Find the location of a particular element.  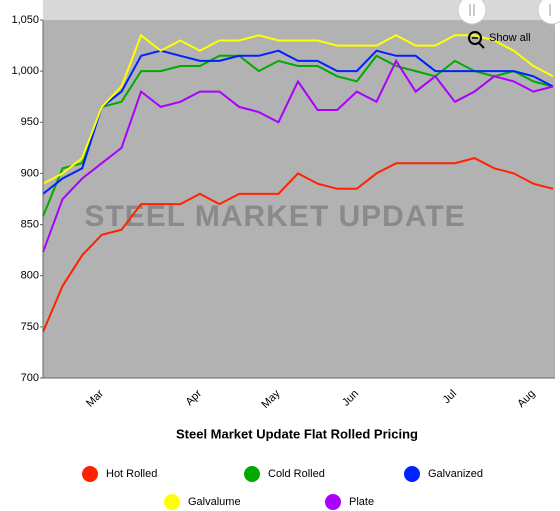

legend-label: Cold Rolled is located at coordinates (296, 474).